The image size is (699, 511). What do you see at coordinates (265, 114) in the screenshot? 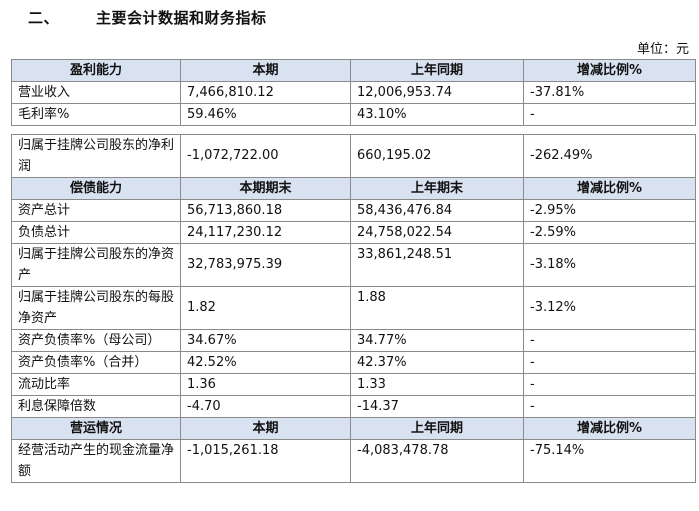
I see `current-value: 59.46%` at bounding box center [265, 114].